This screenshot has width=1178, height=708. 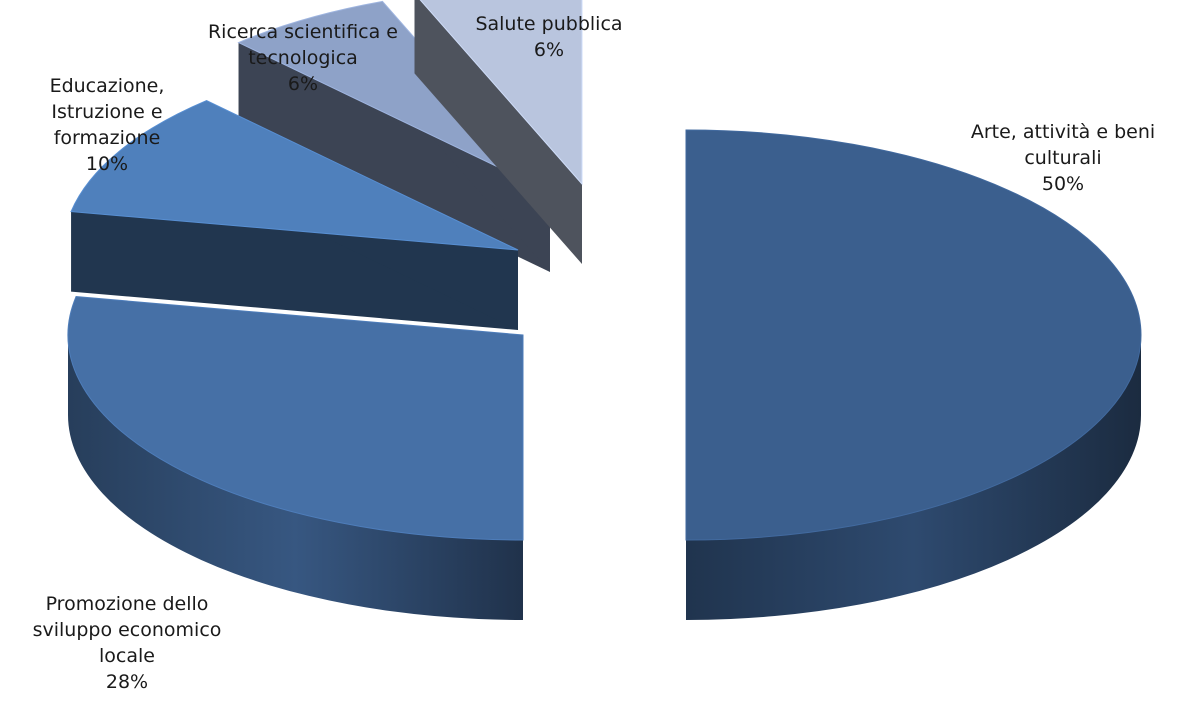 I want to click on slice-value-label: 10%, so click(x=107, y=164).